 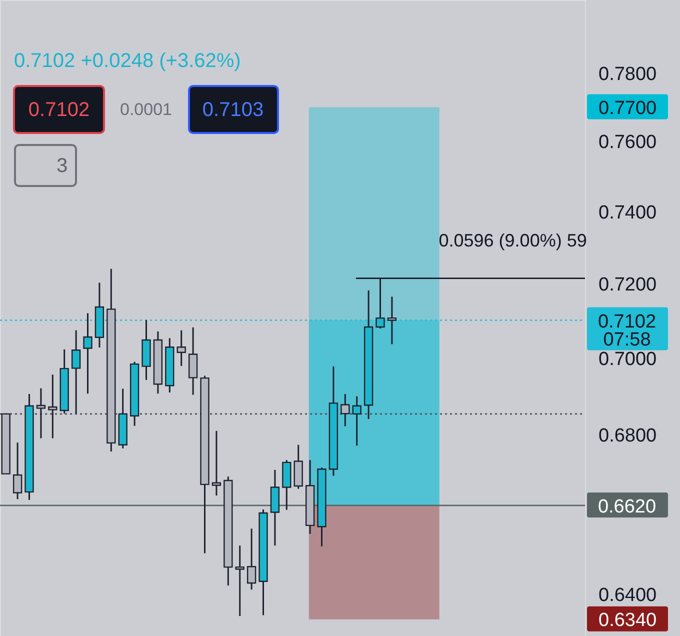 I want to click on ref-line-label: 0.6620, so click(x=627, y=507).